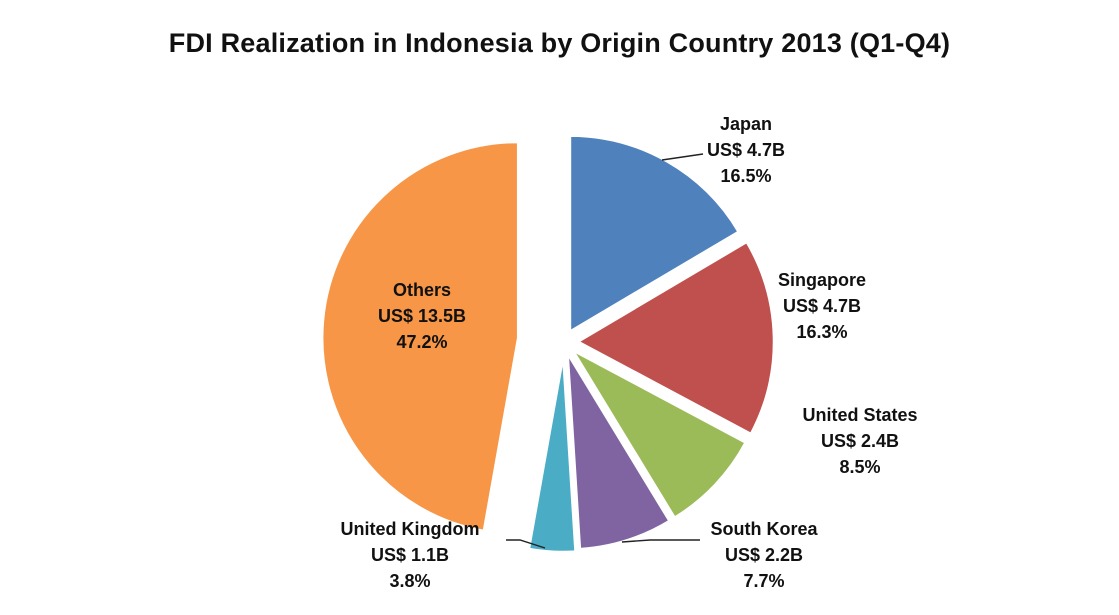 The image size is (1119, 615). What do you see at coordinates (526, 544) in the screenshot?
I see `leader-line-united-kingdom` at bounding box center [526, 544].